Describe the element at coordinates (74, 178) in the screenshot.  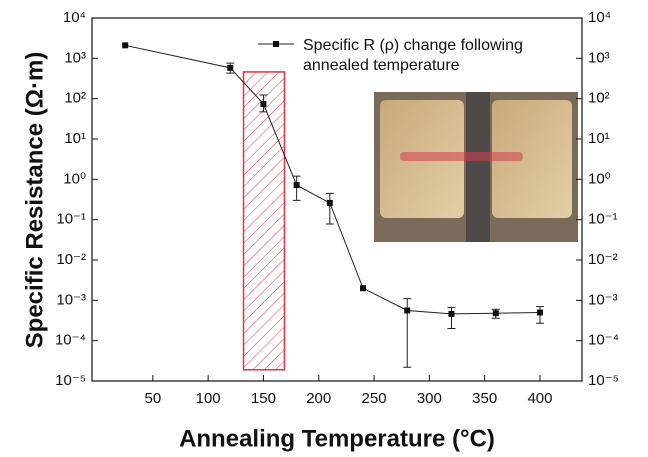
I see `y-tick-label: 10⁰` at that location.